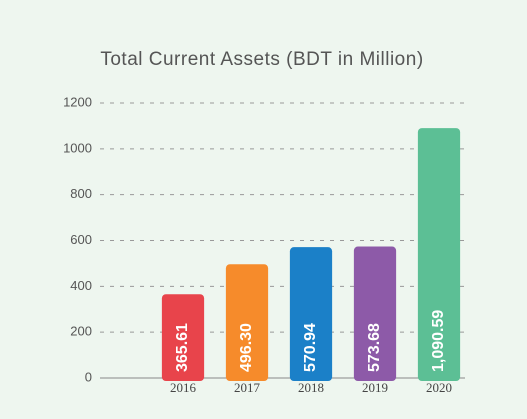 This screenshot has height=419, width=527. What do you see at coordinates (311, 387) in the screenshot?
I see `x-tick-label: 2018` at bounding box center [311, 387].